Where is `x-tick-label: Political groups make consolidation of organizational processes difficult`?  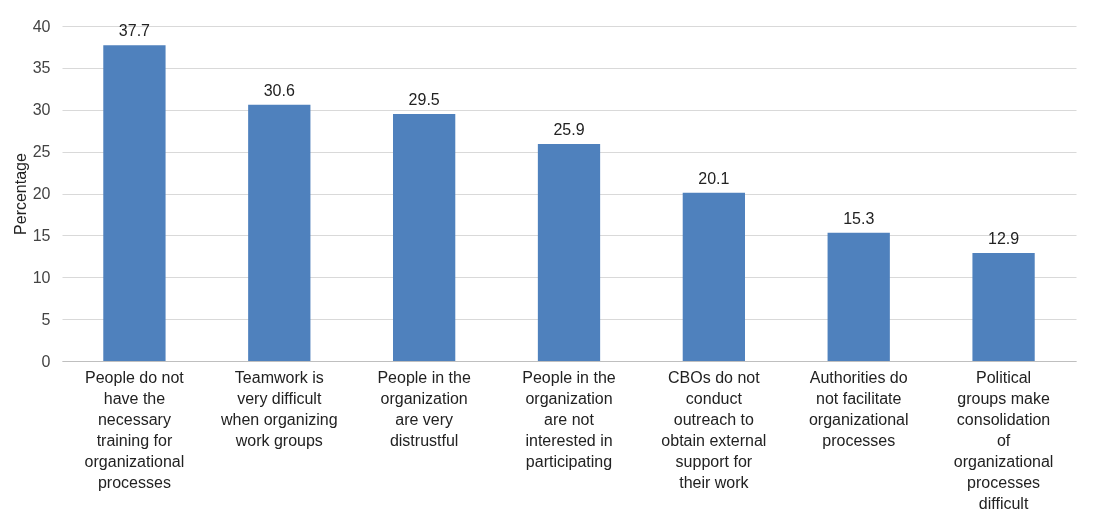
x-tick-label: Political groups make consolidation of organizational processes difficult is located at coordinates (1003, 440).